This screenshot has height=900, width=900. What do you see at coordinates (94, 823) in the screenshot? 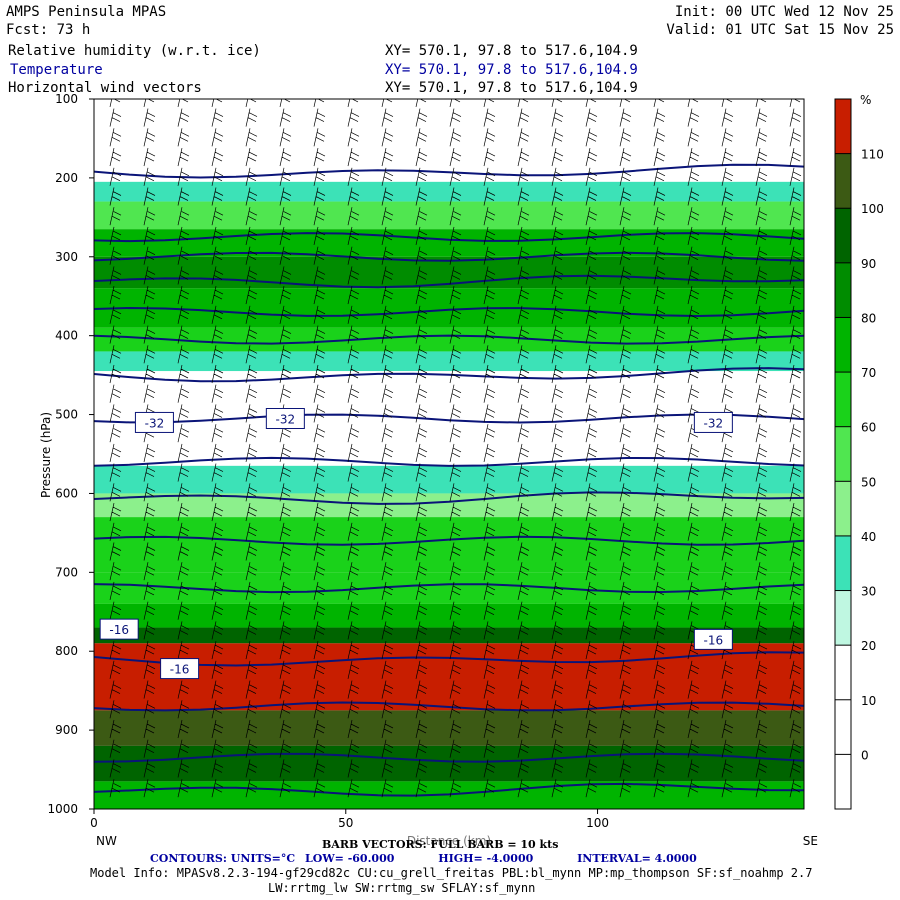
I see `x-tick-label: 0` at bounding box center [94, 823].